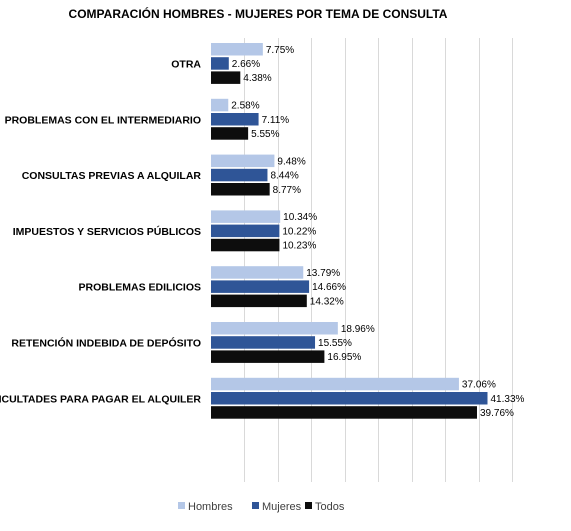 This screenshot has height=531, width=571. I want to click on legend-swatch-mujeres, so click(255, 505).